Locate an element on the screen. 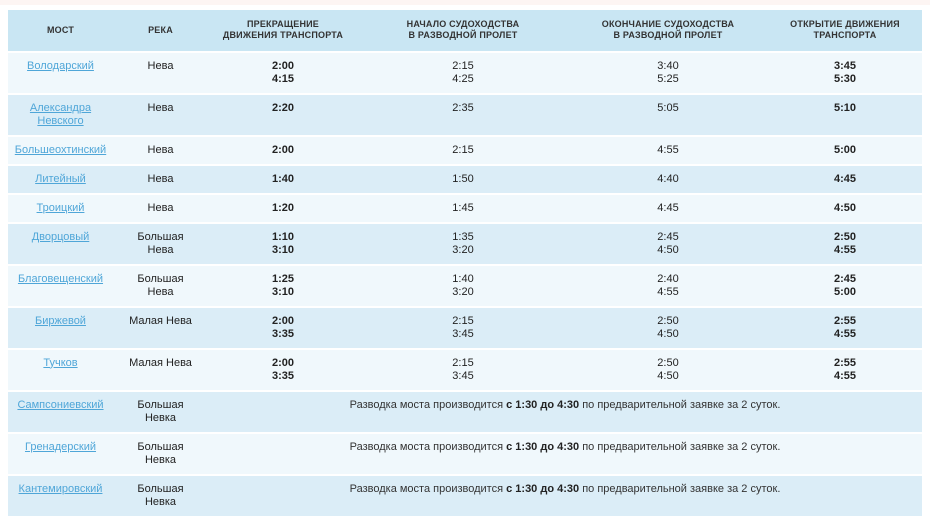 Image resolution: width=930 pixels, height=520 pixels. nav-end-cell: 4:40 is located at coordinates (668, 179).